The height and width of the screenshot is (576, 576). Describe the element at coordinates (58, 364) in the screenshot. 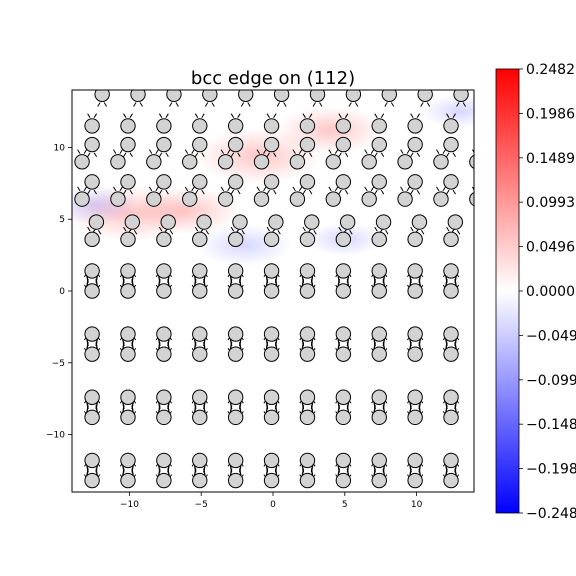

I see `y-tick-label: −5` at that location.